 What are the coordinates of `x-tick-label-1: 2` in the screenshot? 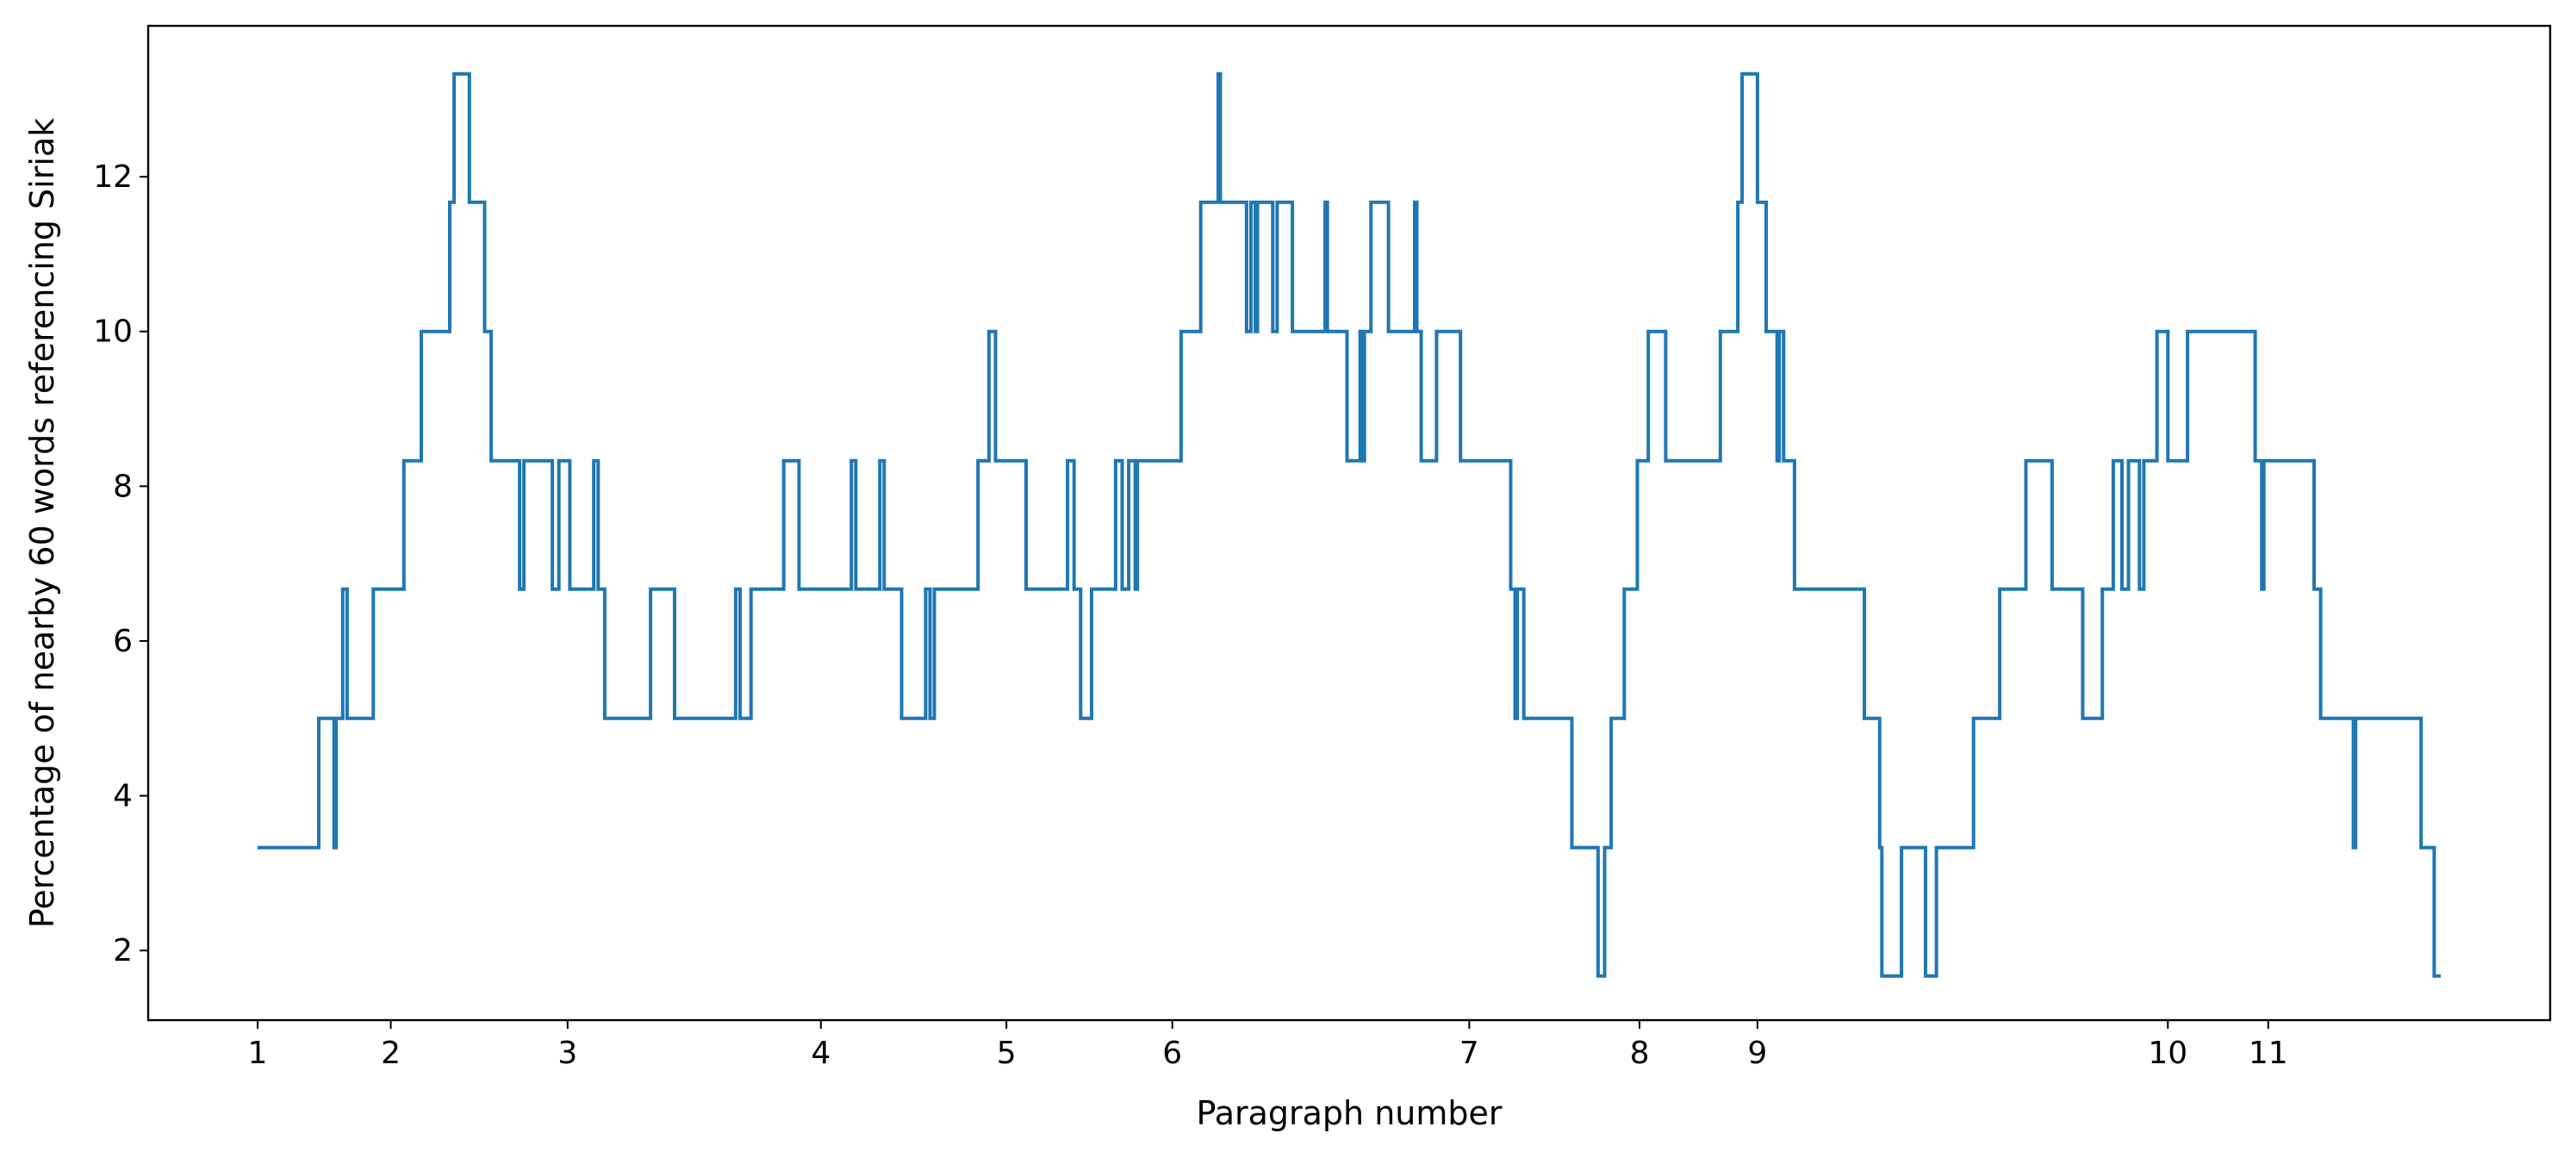 It's located at (391, 1053).